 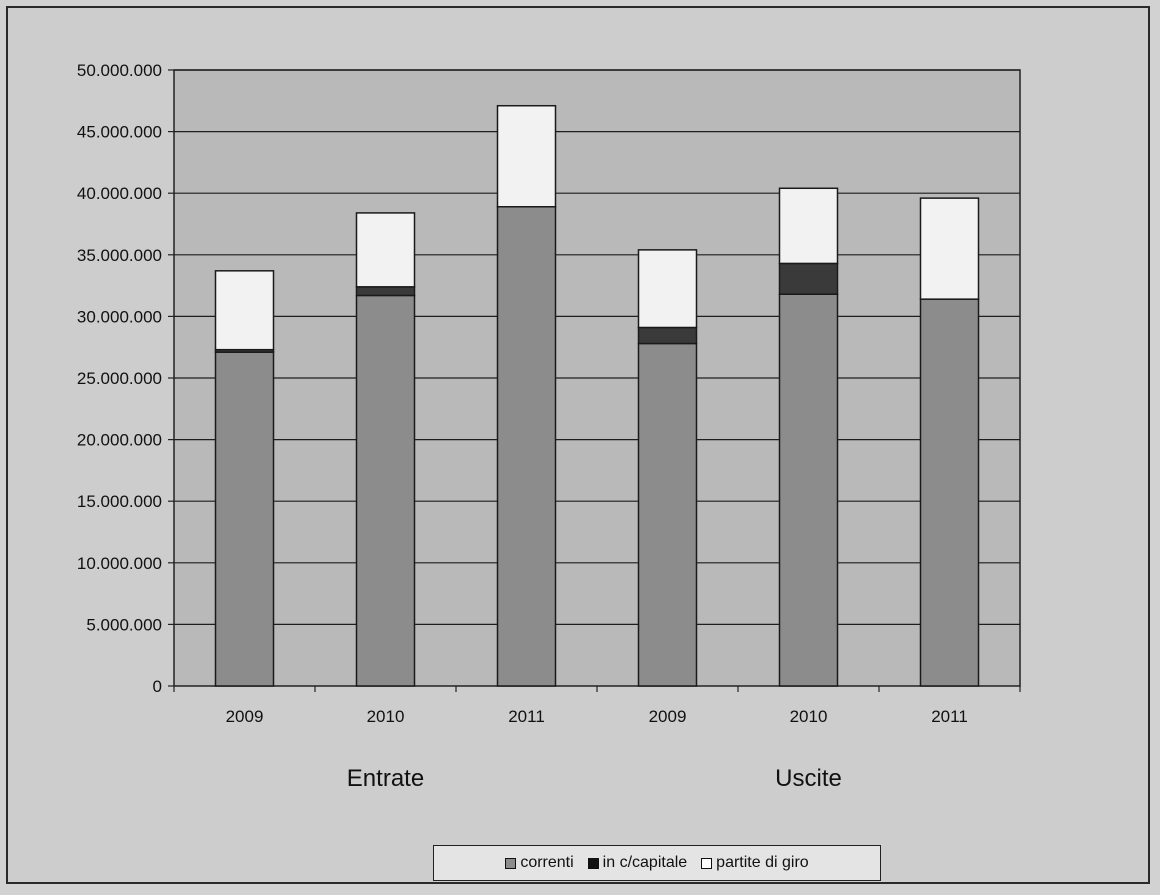 I want to click on y-tick-label: 10.000.000, so click(x=119, y=563).